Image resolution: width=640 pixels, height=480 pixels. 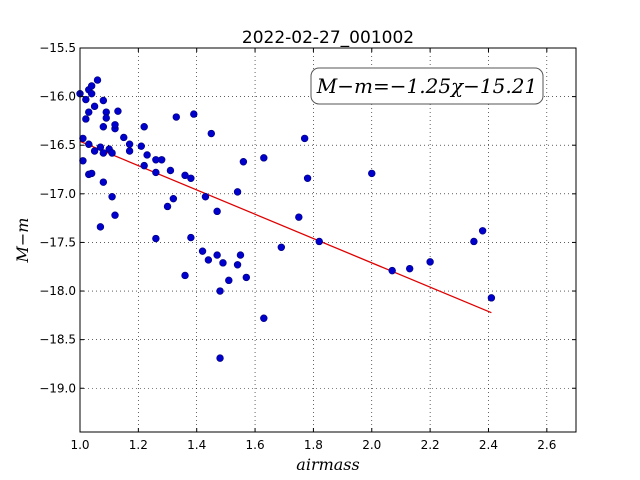 I want to click on x-axis-label: airmass, so click(x=327, y=464).